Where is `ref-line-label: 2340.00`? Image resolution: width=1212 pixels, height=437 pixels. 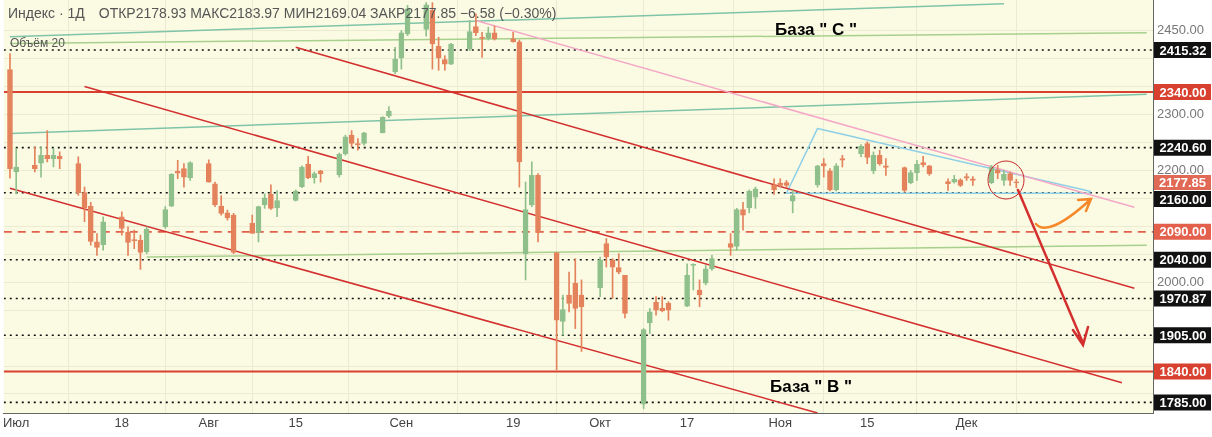
ref-line-label: 2340.00 is located at coordinates (1183, 92).